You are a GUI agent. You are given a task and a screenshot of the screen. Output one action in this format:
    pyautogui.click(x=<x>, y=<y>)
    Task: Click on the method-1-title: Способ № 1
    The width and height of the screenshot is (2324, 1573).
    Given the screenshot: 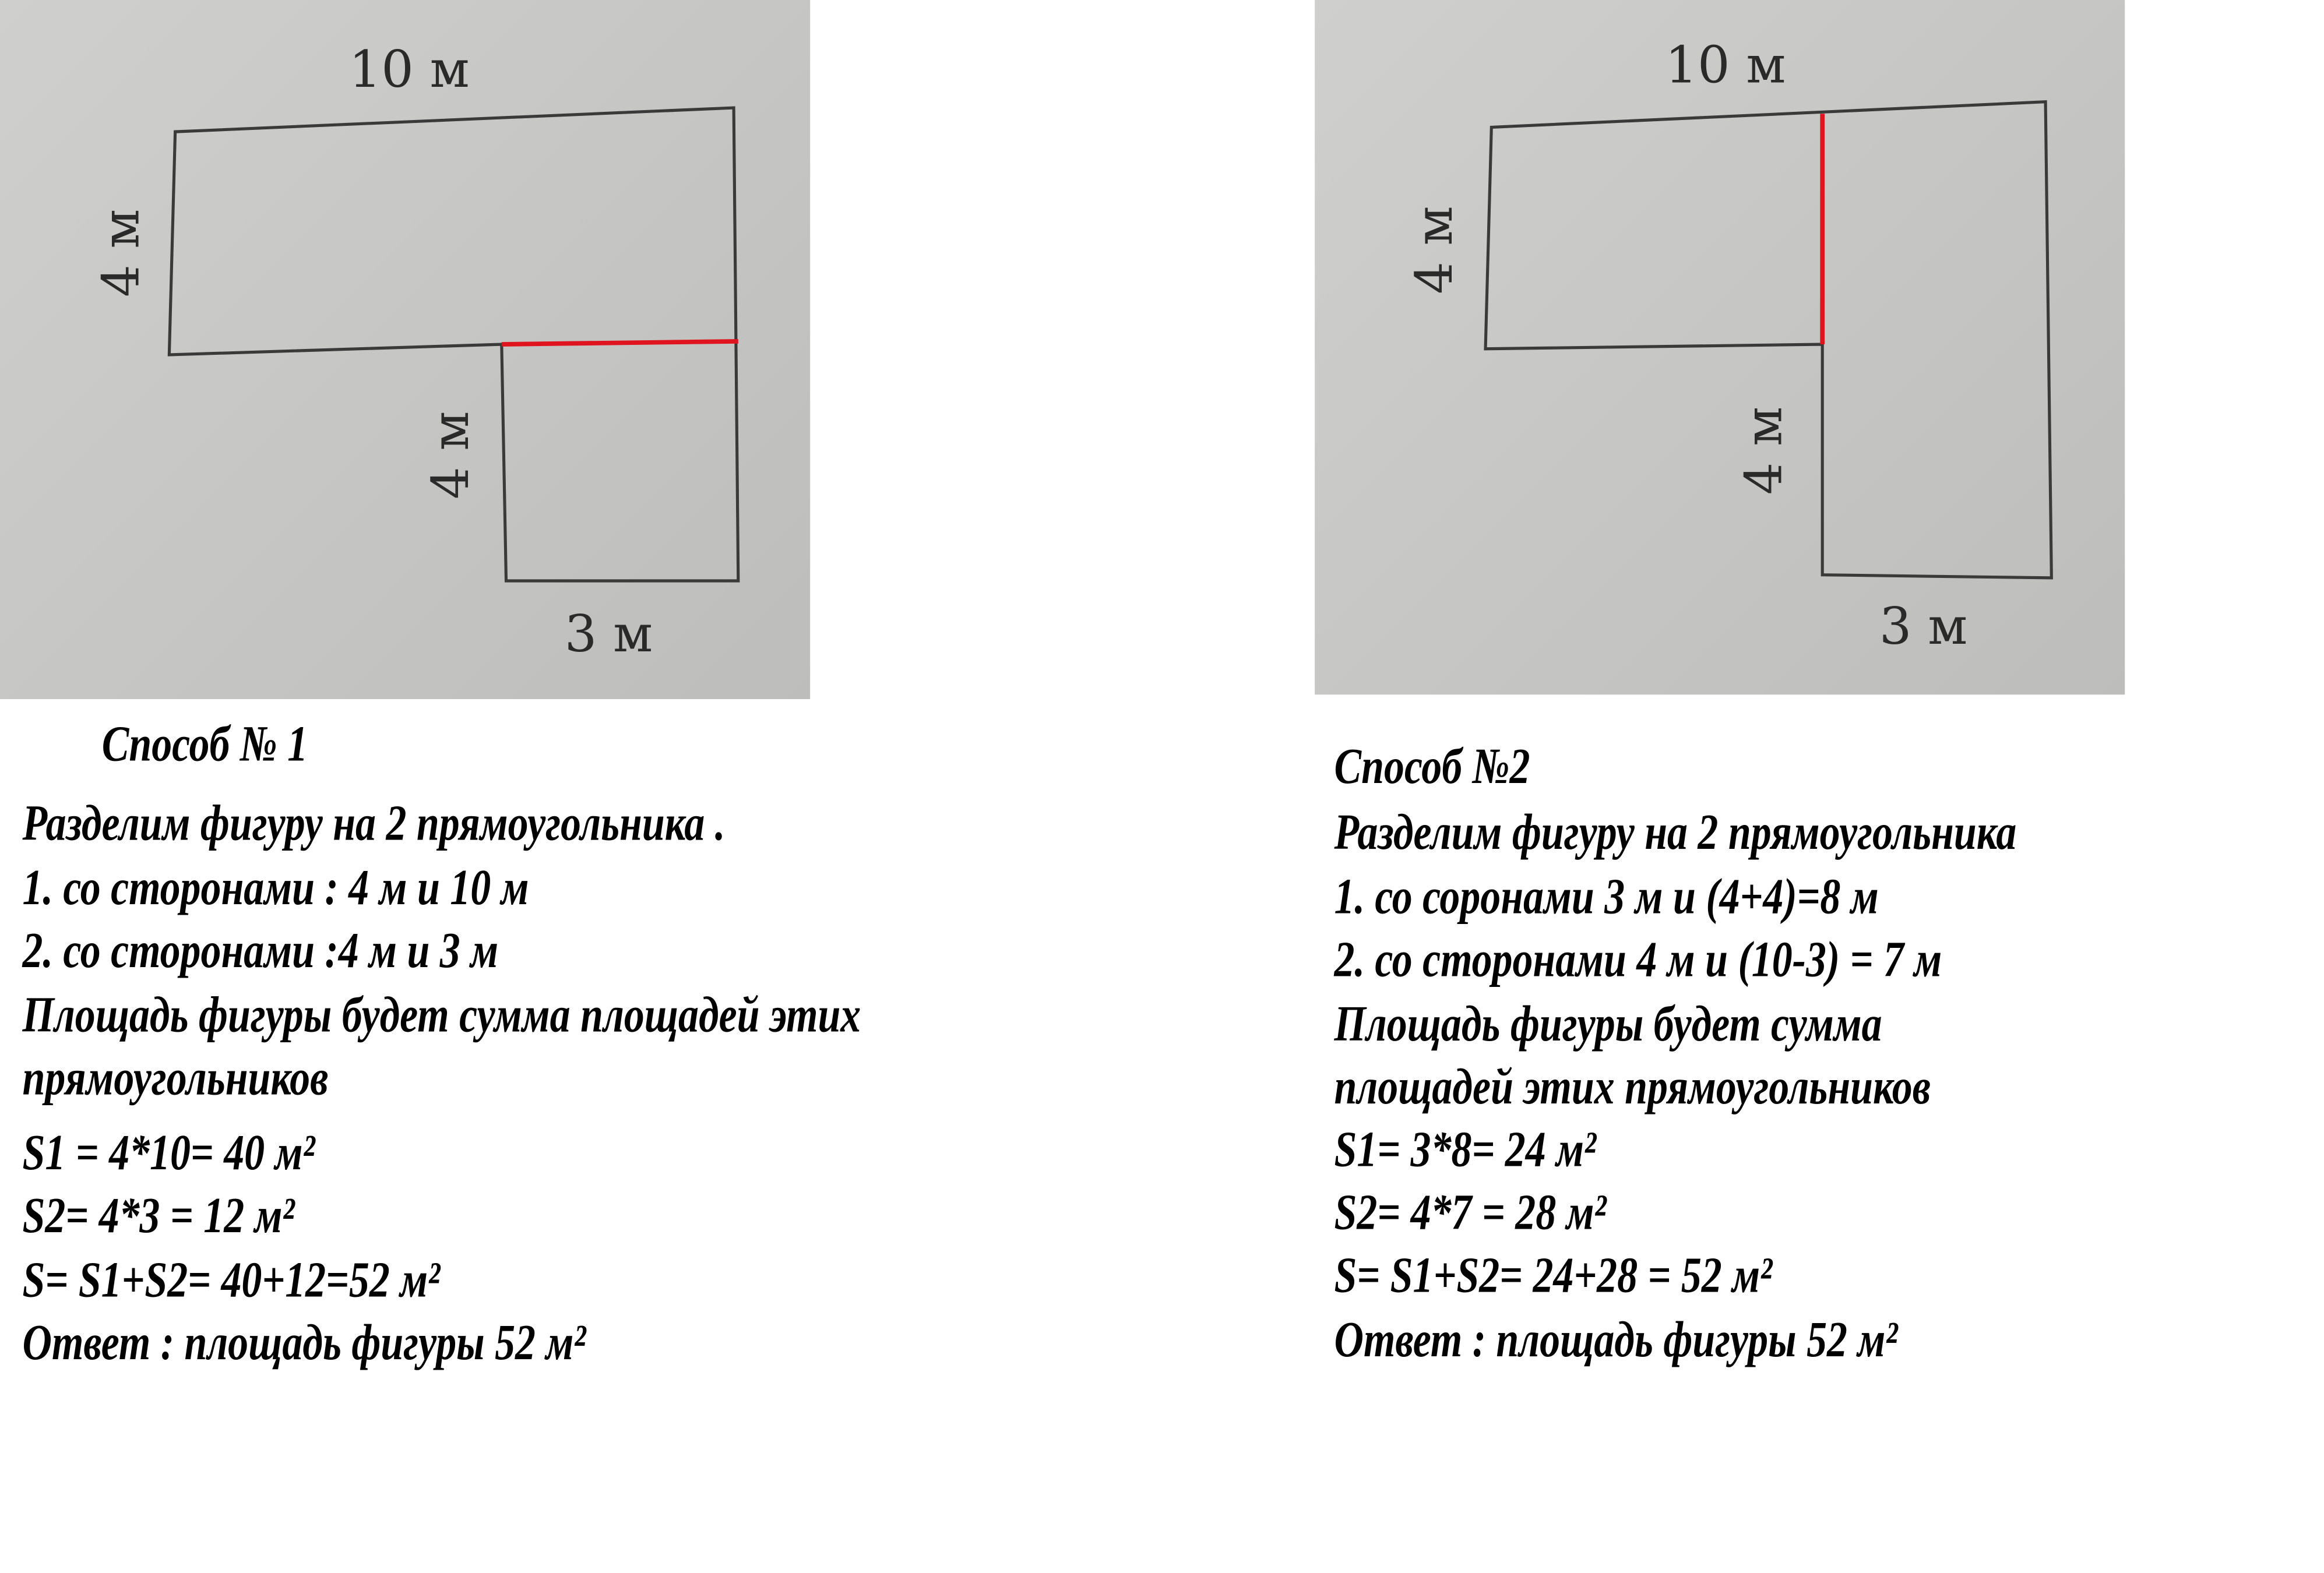 What is the action you would take?
    pyautogui.click(x=204, y=745)
    